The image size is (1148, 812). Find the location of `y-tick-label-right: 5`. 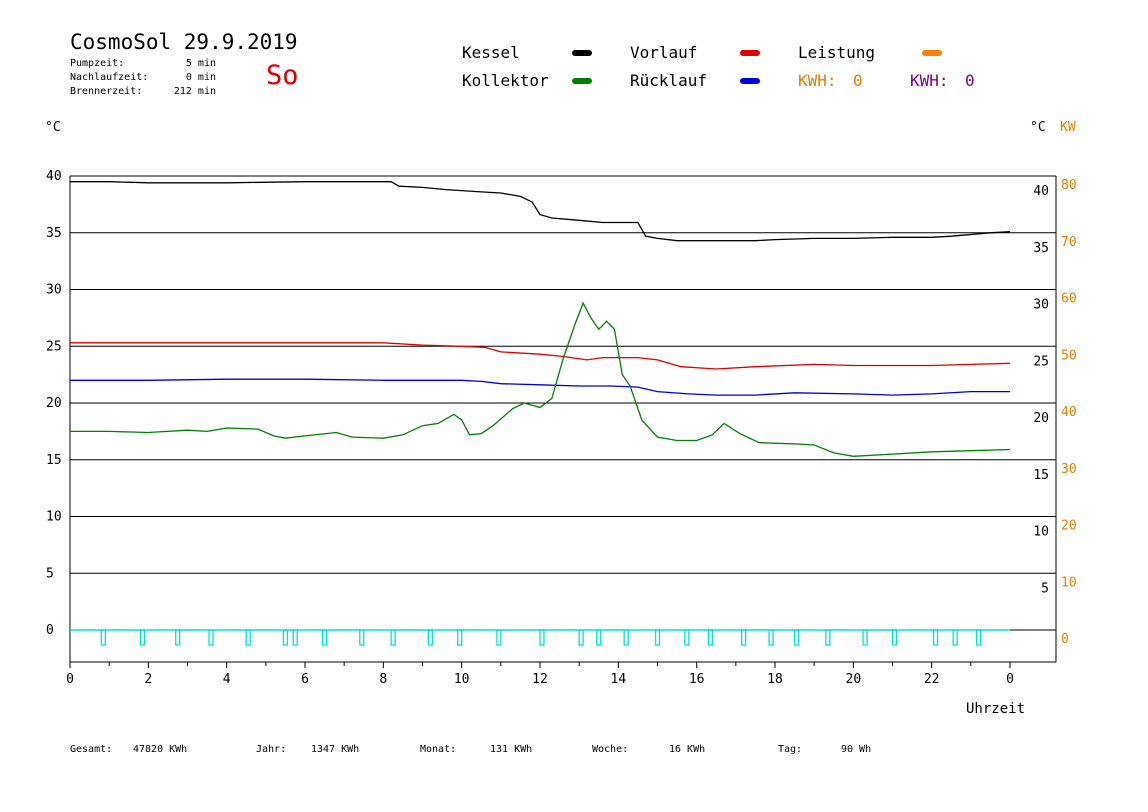

y-tick-label-right: 5 is located at coordinates (1045, 588).